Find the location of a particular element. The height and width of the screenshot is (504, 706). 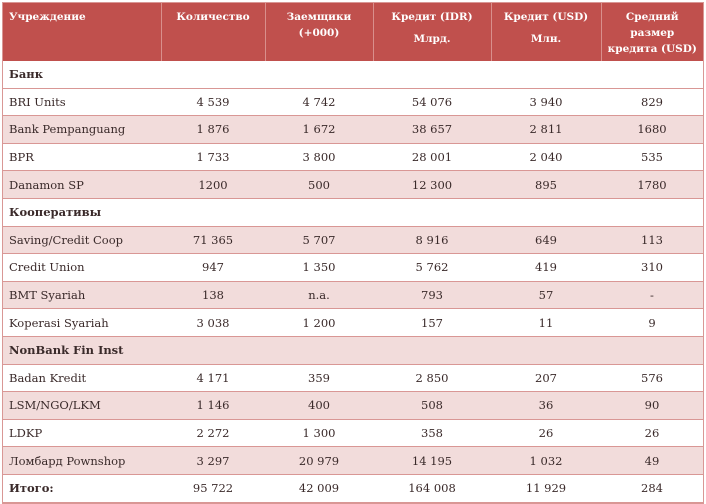

avg-credit-cell: 49 is located at coordinates (652, 460).